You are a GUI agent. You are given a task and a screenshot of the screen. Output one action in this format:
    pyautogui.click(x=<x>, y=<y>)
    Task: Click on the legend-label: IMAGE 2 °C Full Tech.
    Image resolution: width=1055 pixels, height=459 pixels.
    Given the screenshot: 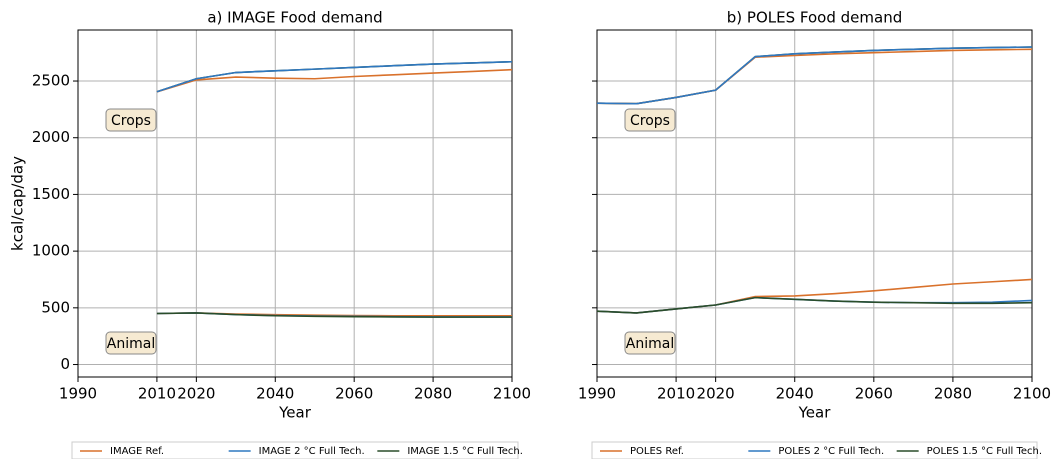 What is the action you would take?
    pyautogui.click(x=312, y=451)
    